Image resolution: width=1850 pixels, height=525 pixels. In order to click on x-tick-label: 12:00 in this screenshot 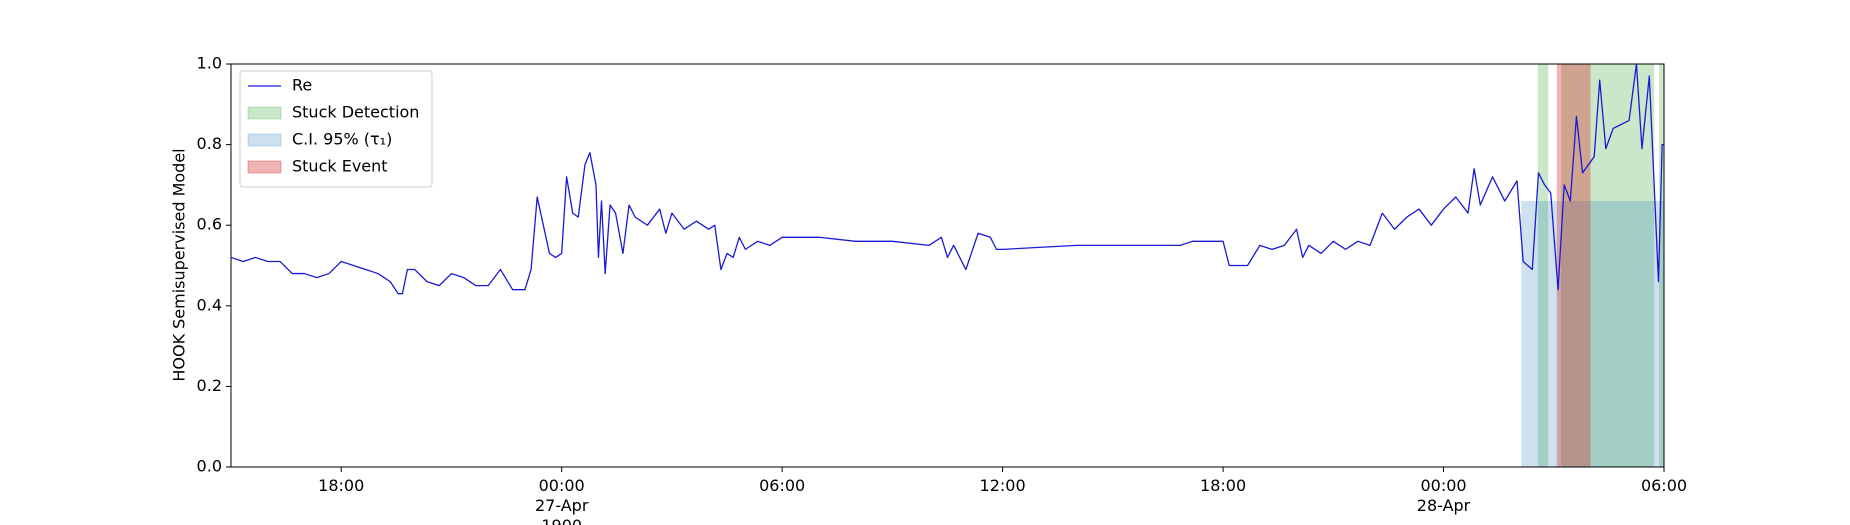, I will do `click(1002, 485)`.